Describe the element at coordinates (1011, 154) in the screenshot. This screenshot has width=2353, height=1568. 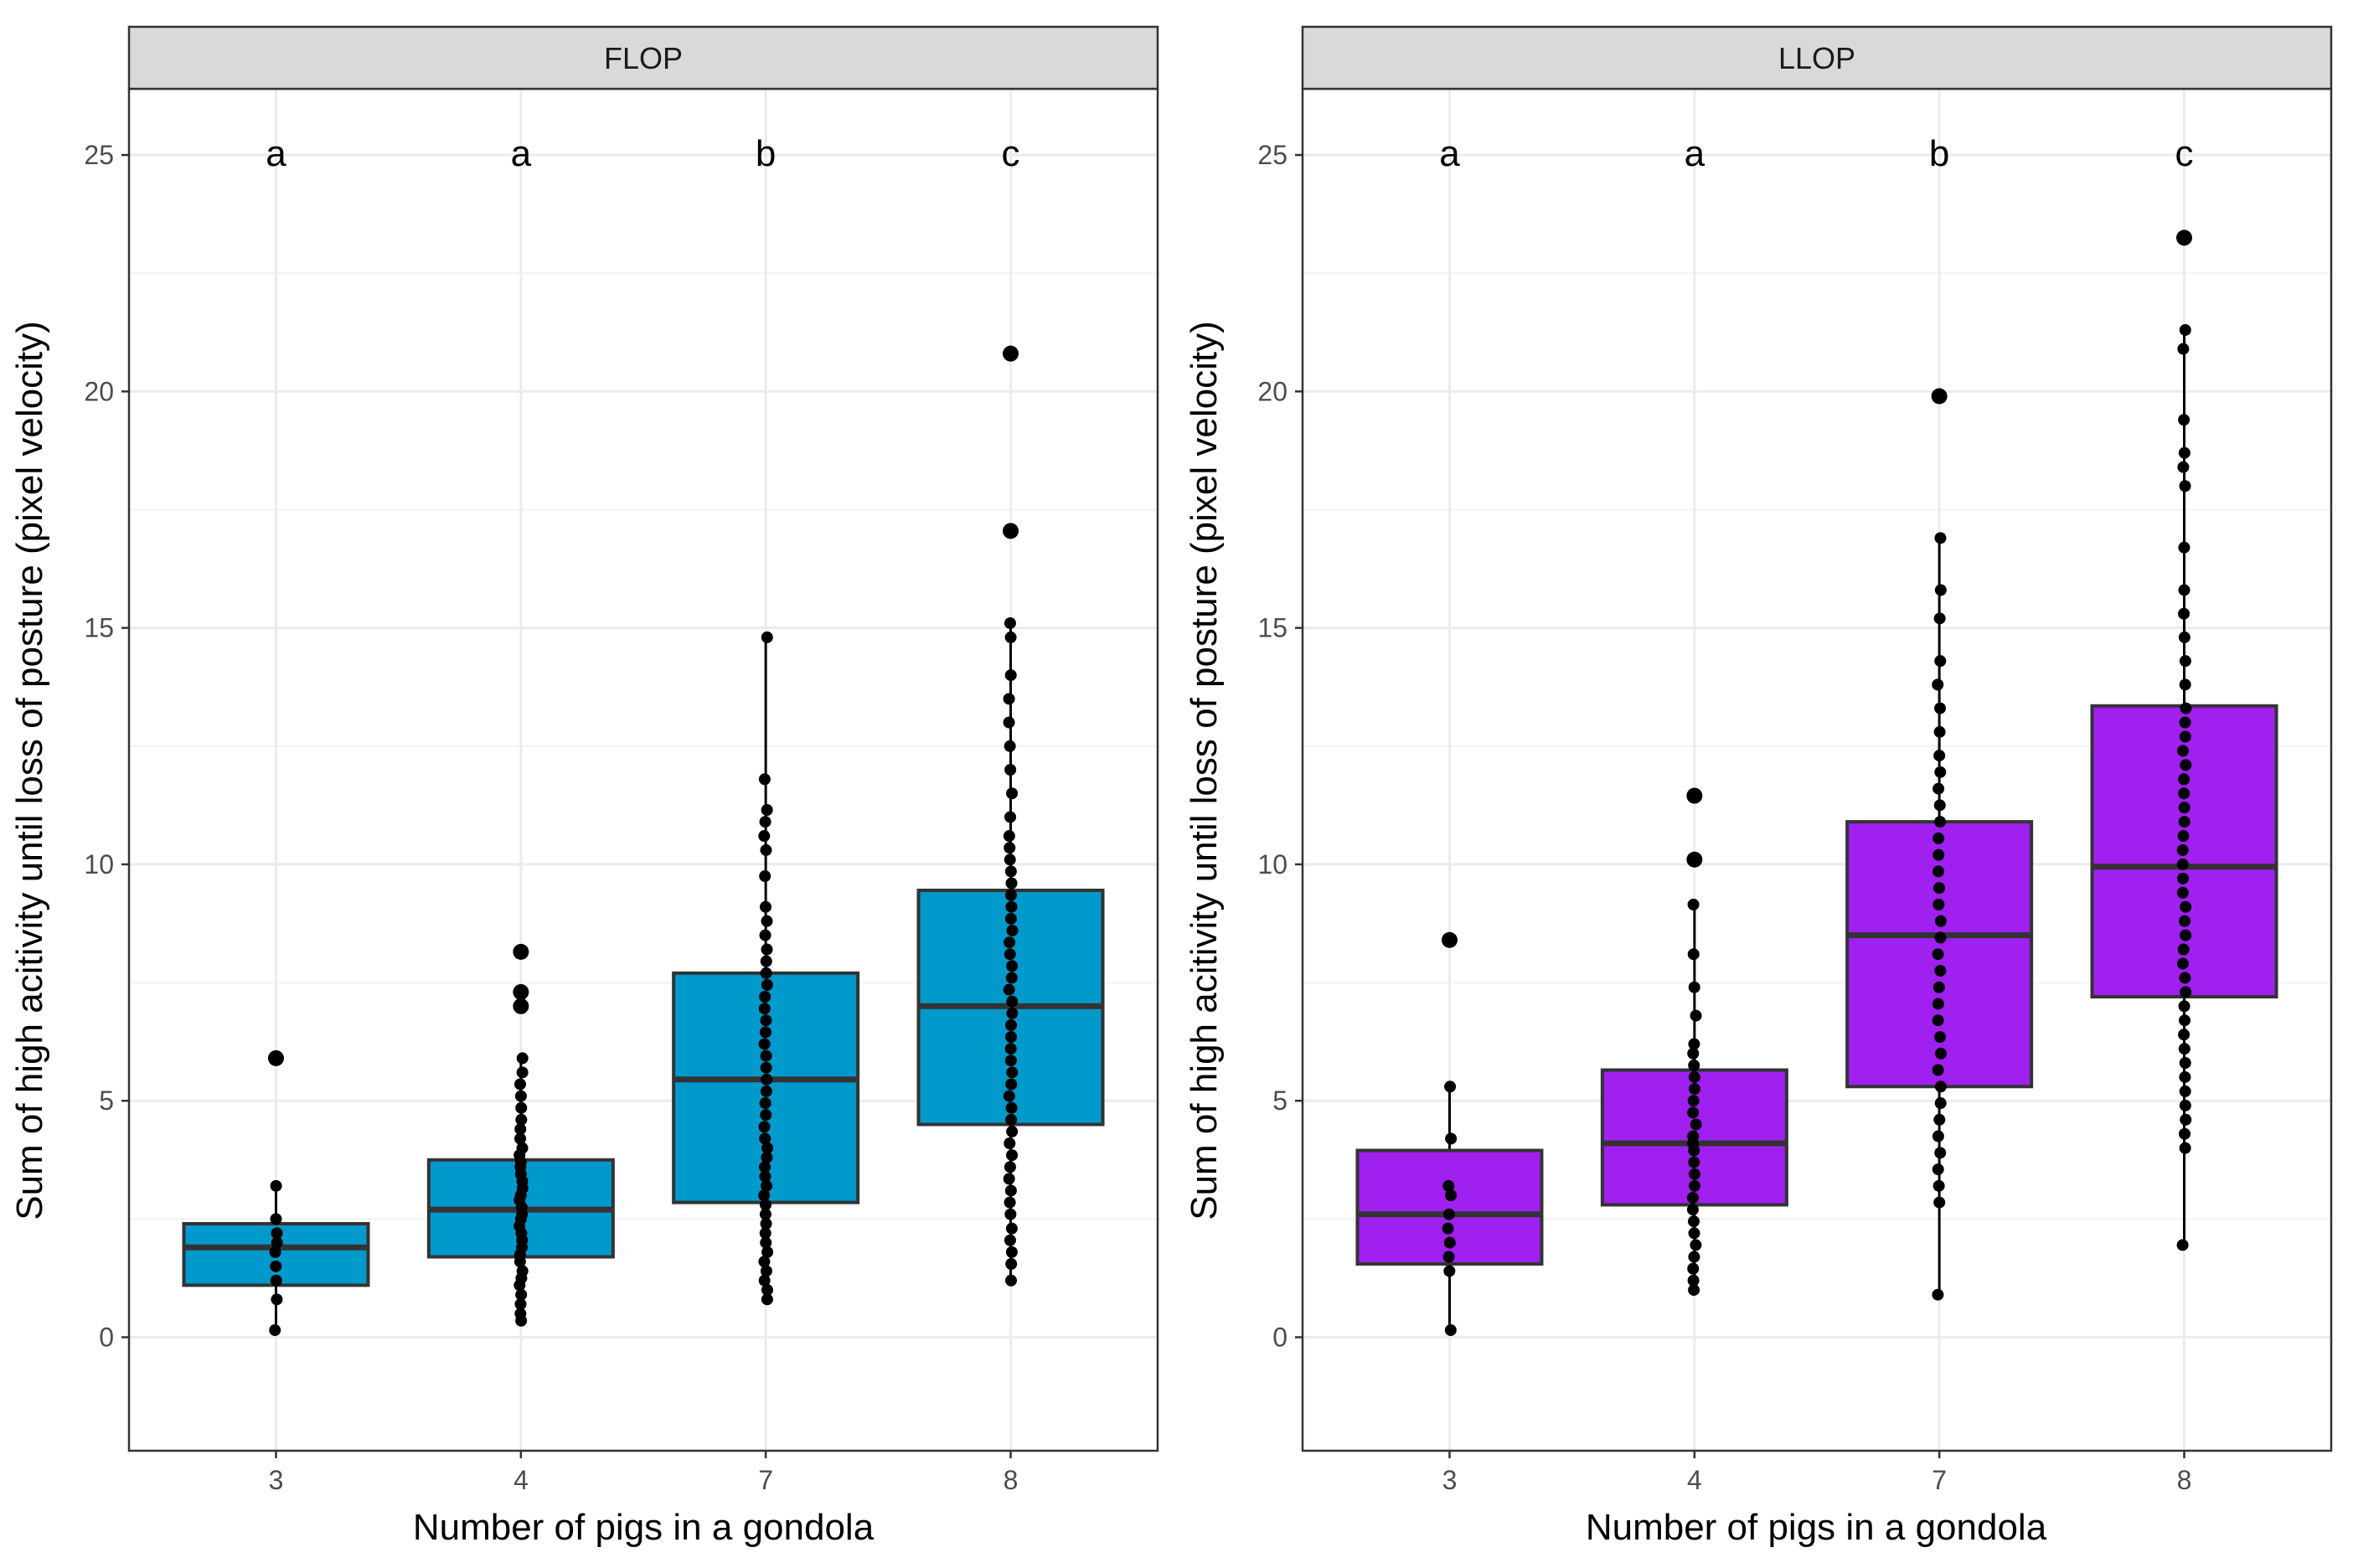
I see `significance-letter: c` at that location.